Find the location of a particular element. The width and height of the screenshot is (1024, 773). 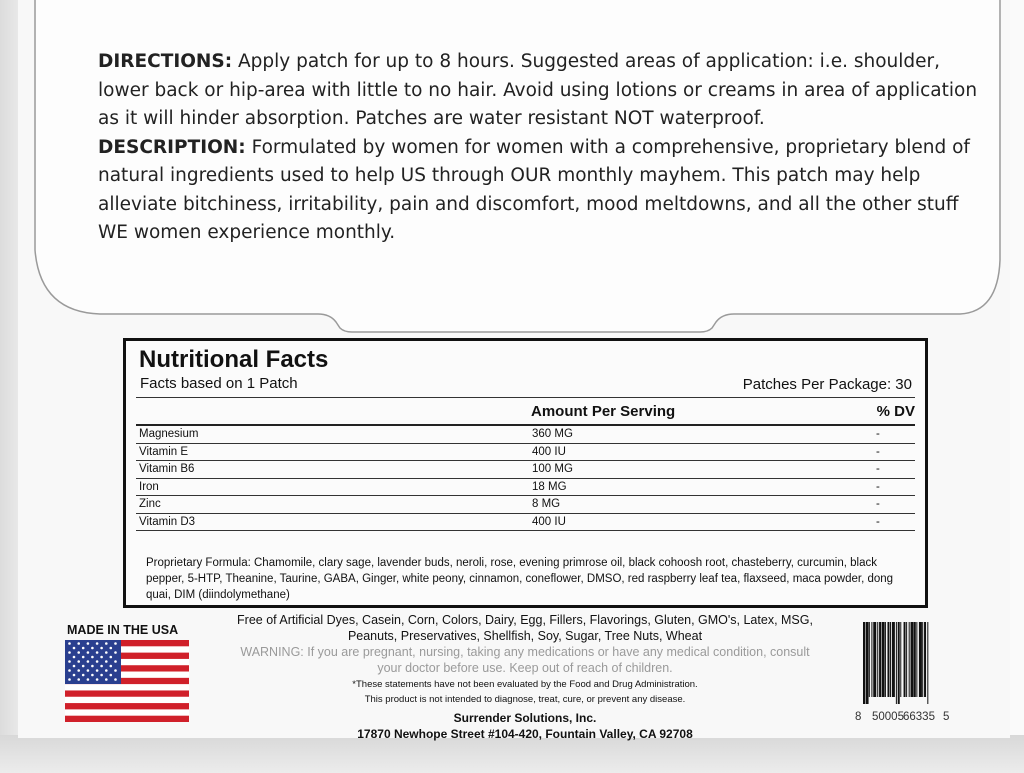

dv-header: % DV is located at coordinates (895, 411).